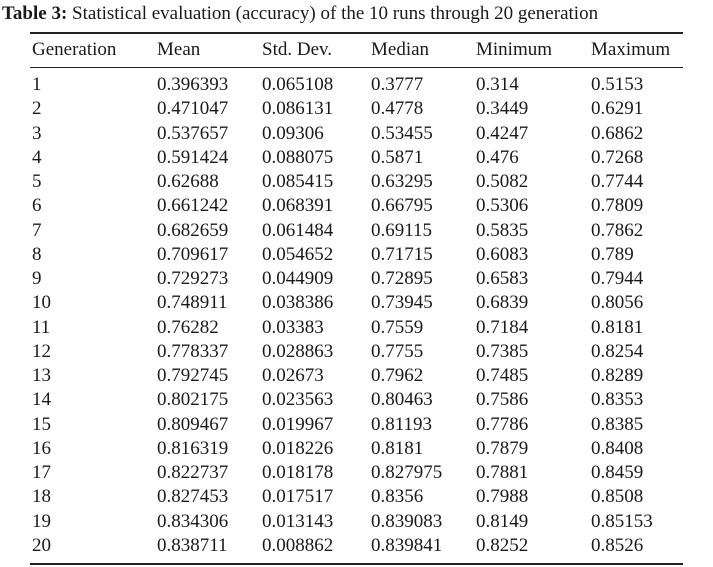 This screenshot has width=713, height=567. What do you see at coordinates (356, 158) in the screenshot?
I see `table-row: 4 0.591424 0.088075 0.5871 0.476 0.7268` at bounding box center [356, 158].